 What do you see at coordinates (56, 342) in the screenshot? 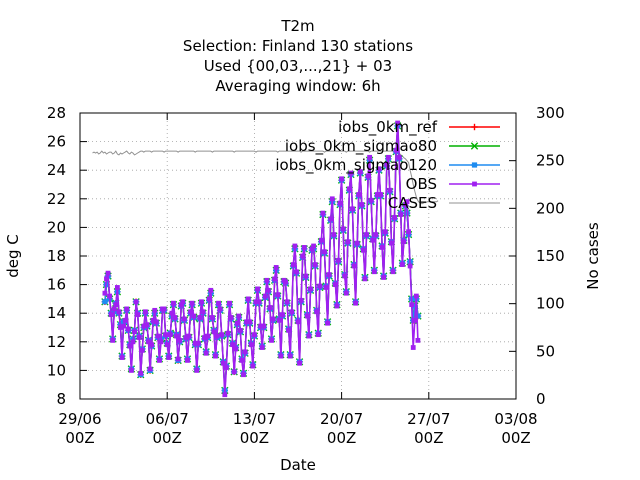
I see `y-tick-label: 12` at bounding box center [56, 342].